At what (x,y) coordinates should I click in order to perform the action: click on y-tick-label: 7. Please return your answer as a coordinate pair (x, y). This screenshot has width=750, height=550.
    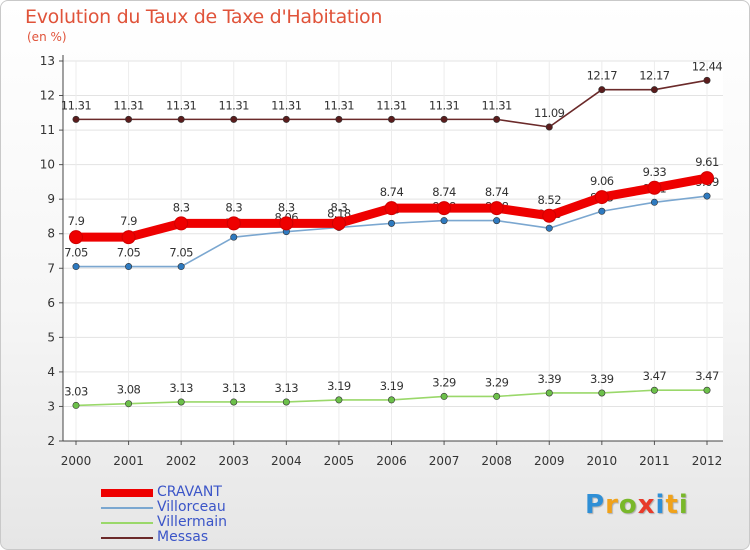
    Looking at the image, I should click on (51, 268).